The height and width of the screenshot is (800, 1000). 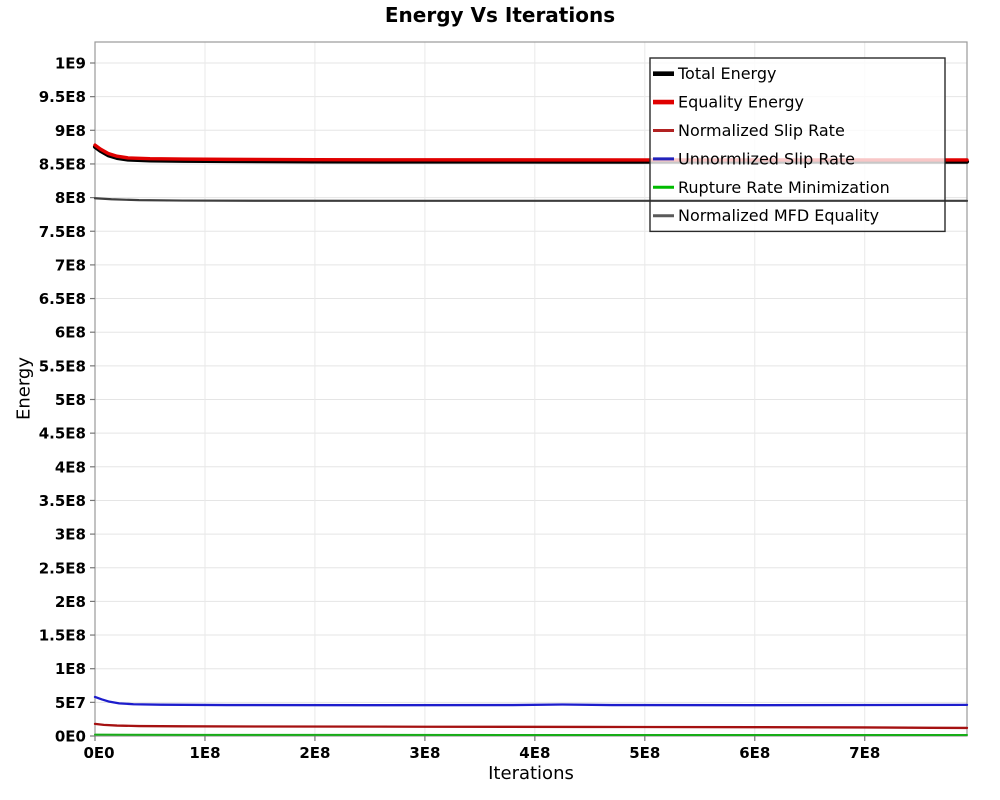 What do you see at coordinates (864, 753) in the screenshot?
I see `x-tick-label: 7E8` at bounding box center [864, 753].